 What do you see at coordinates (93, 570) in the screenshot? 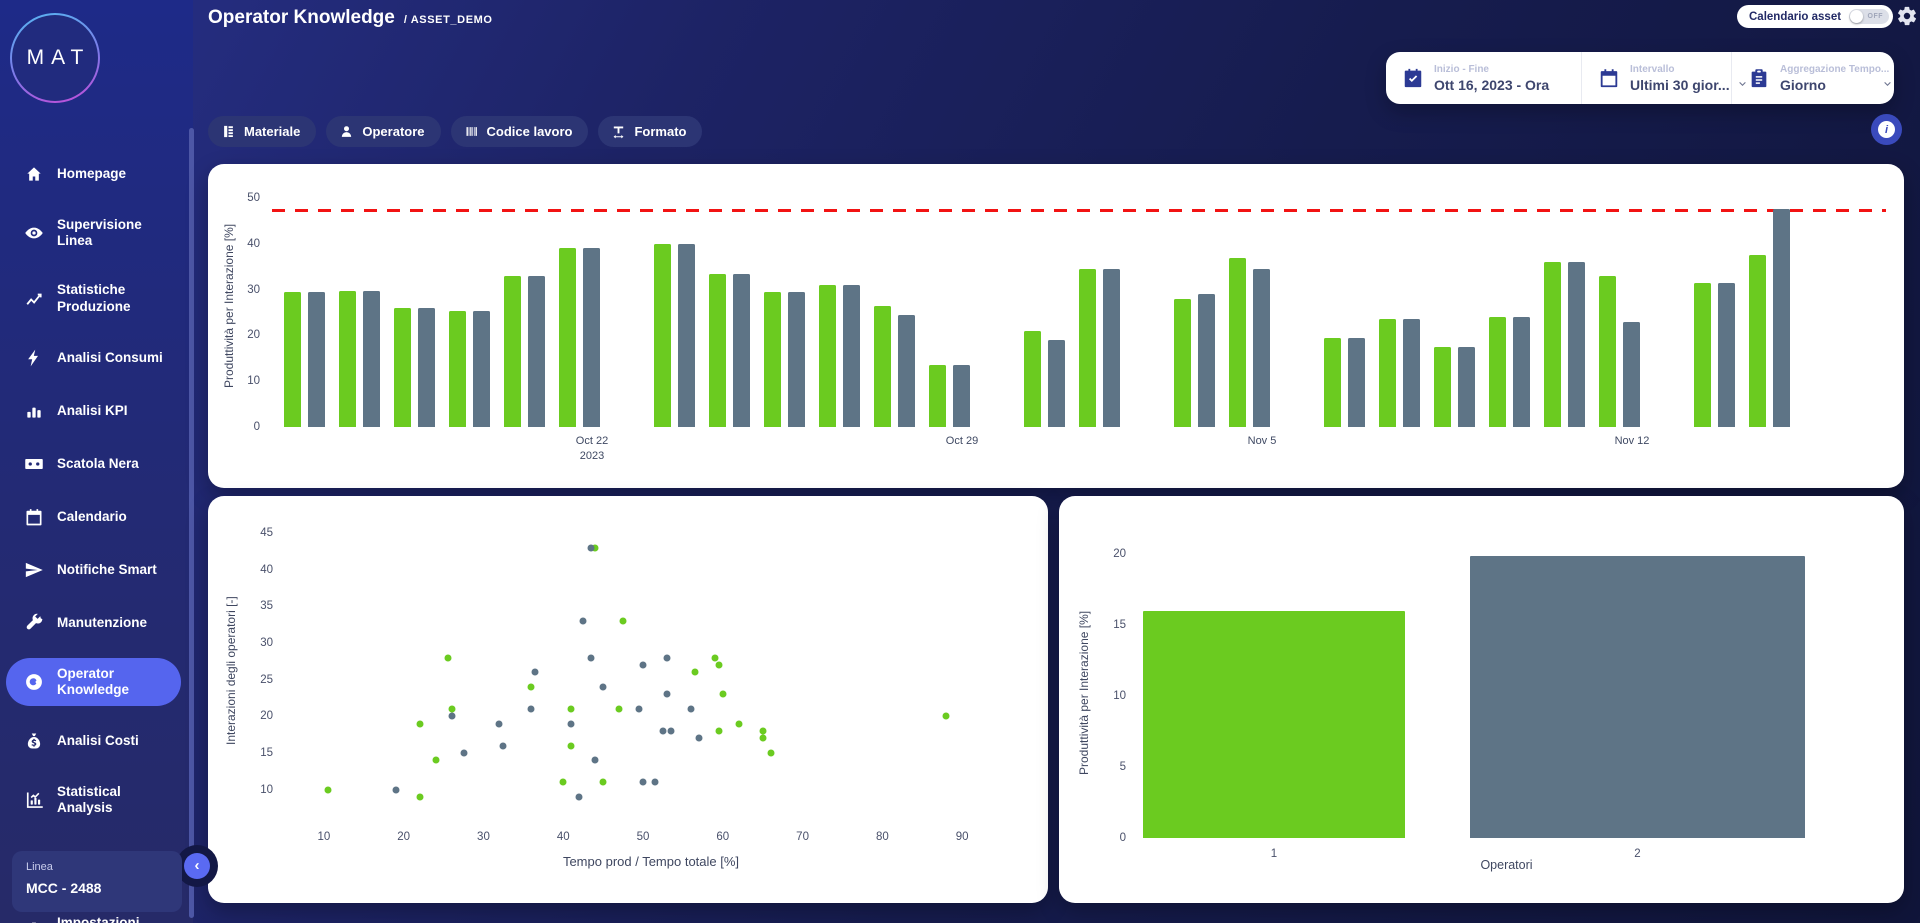
I see `sidebar-item-notifiche-smart: Notifiche Smart` at bounding box center [93, 570].